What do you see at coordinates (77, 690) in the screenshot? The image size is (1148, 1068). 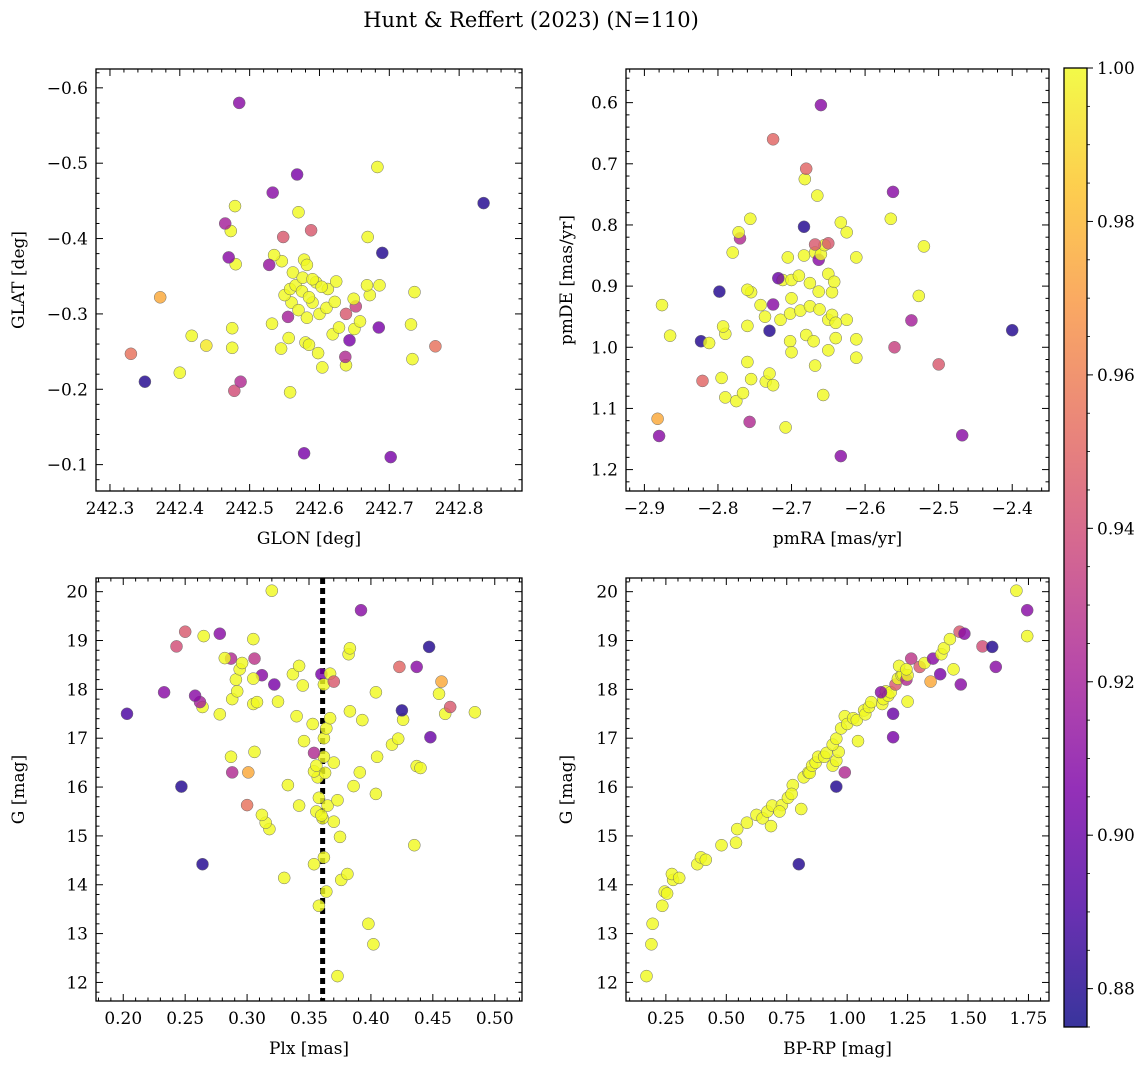 I see `y-tick-label: 18` at bounding box center [77, 690].